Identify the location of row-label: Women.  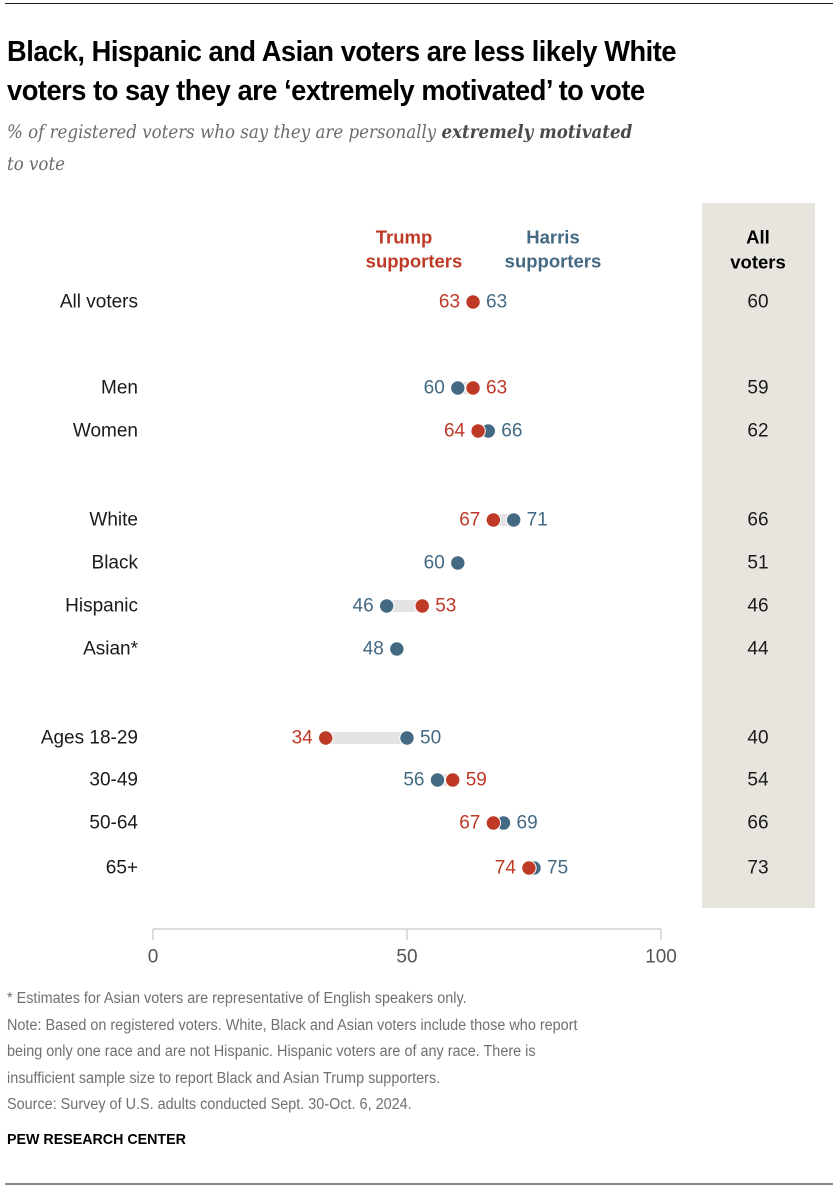
(105, 431).